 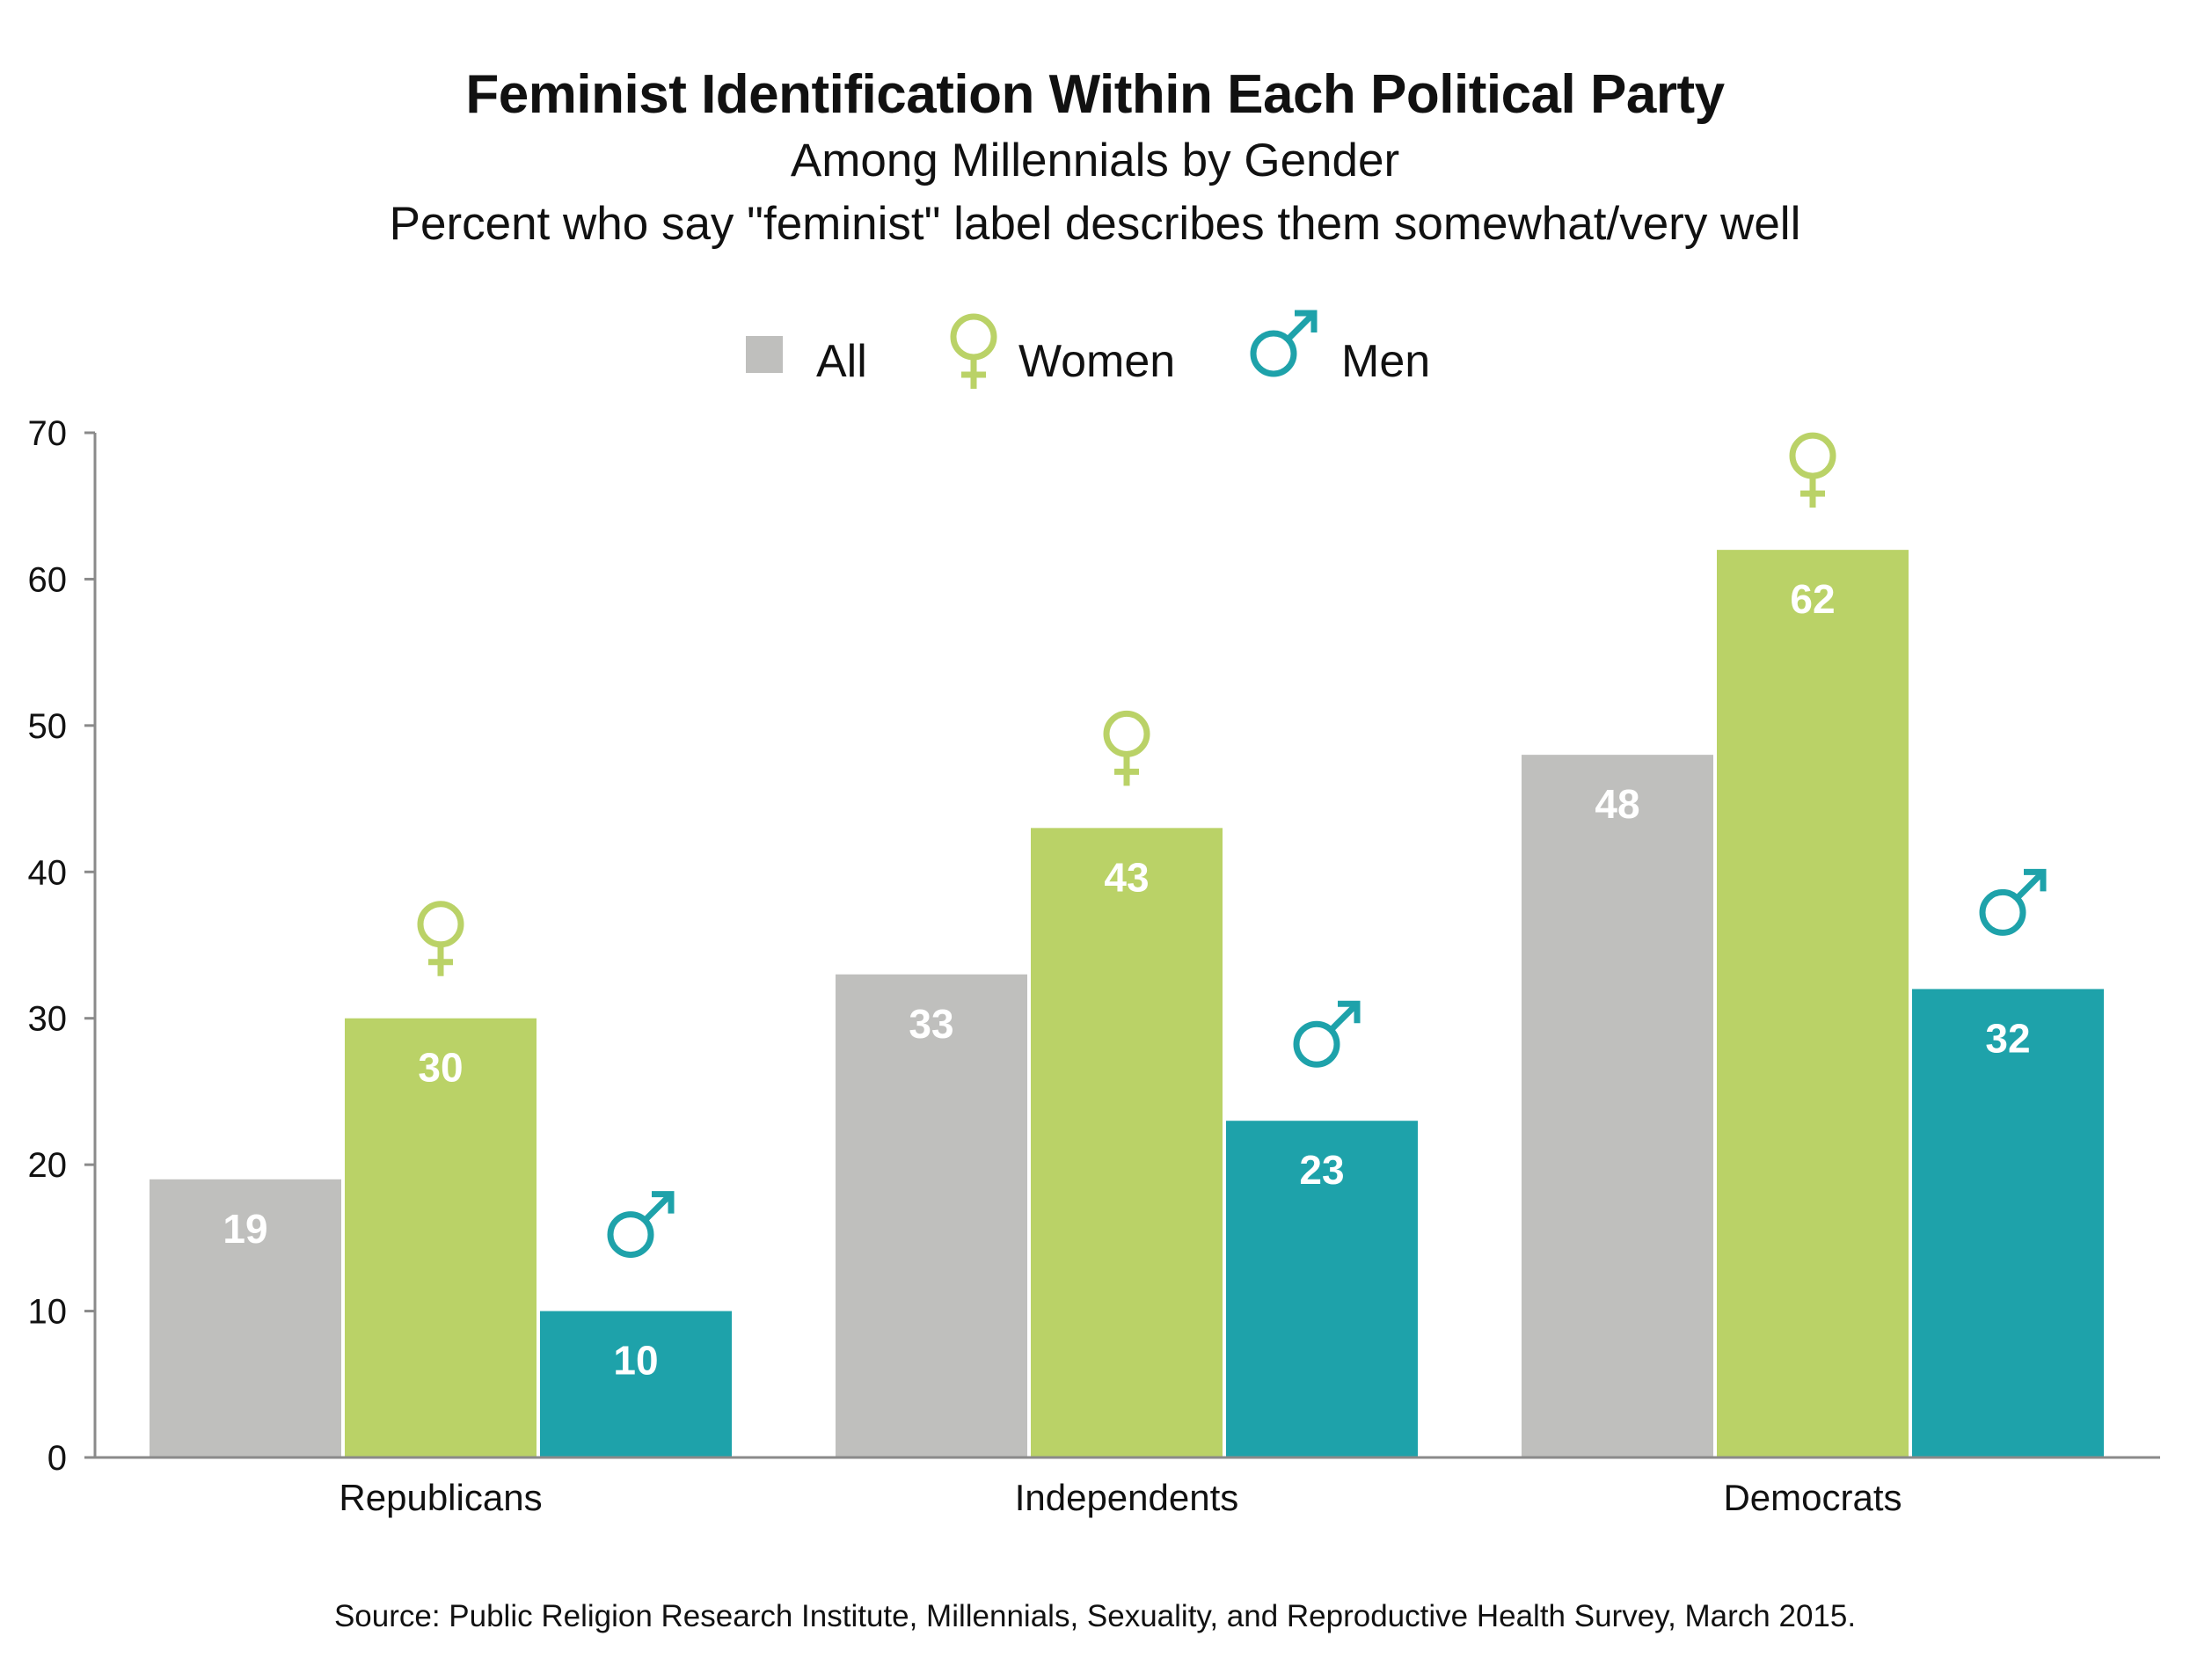 What do you see at coordinates (440, 1068) in the screenshot?
I see `data-label: 30` at bounding box center [440, 1068].